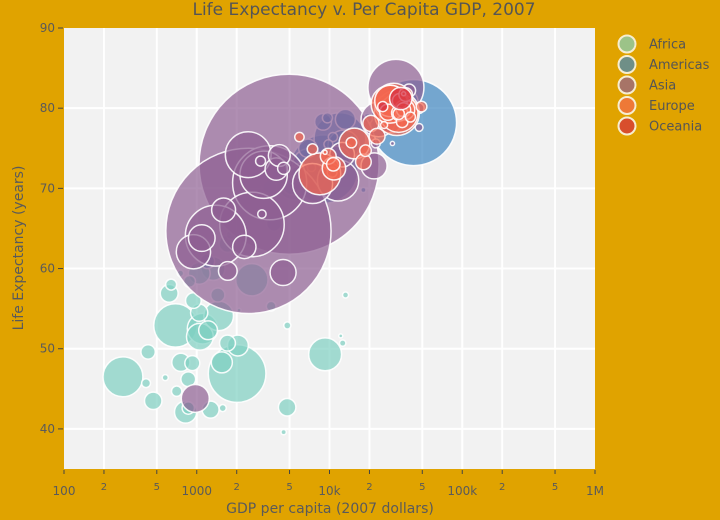 The image size is (720, 520). I want to click on y-tick-label: 80, so click(47, 108).